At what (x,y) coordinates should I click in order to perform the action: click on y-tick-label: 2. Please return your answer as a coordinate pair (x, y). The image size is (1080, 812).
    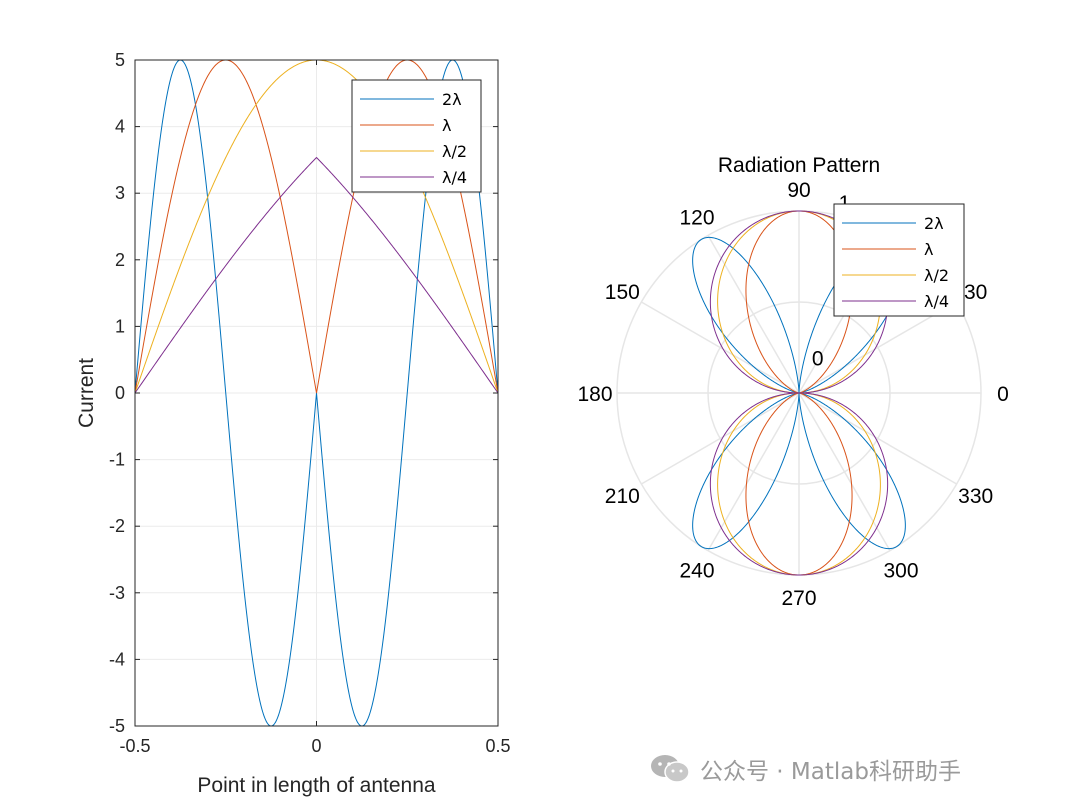
    Looking at the image, I should click on (120, 260).